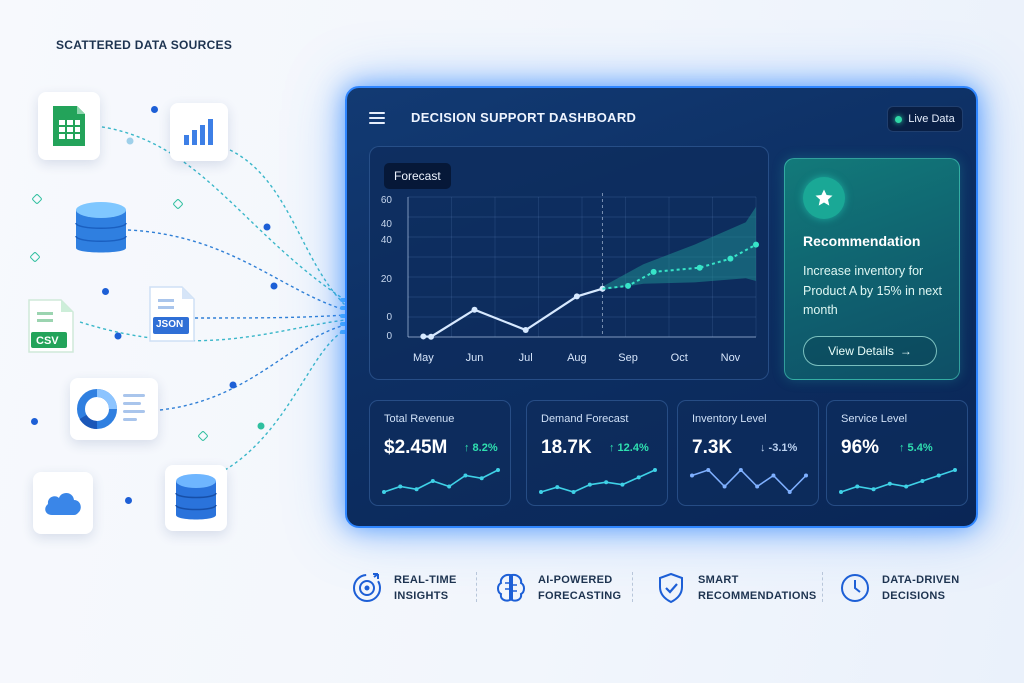 This screenshot has width=1024, height=683. What do you see at coordinates (580, 596) in the screenshot?
I see `feature-line2: FORECASTING` at bounding box center [580, 596].